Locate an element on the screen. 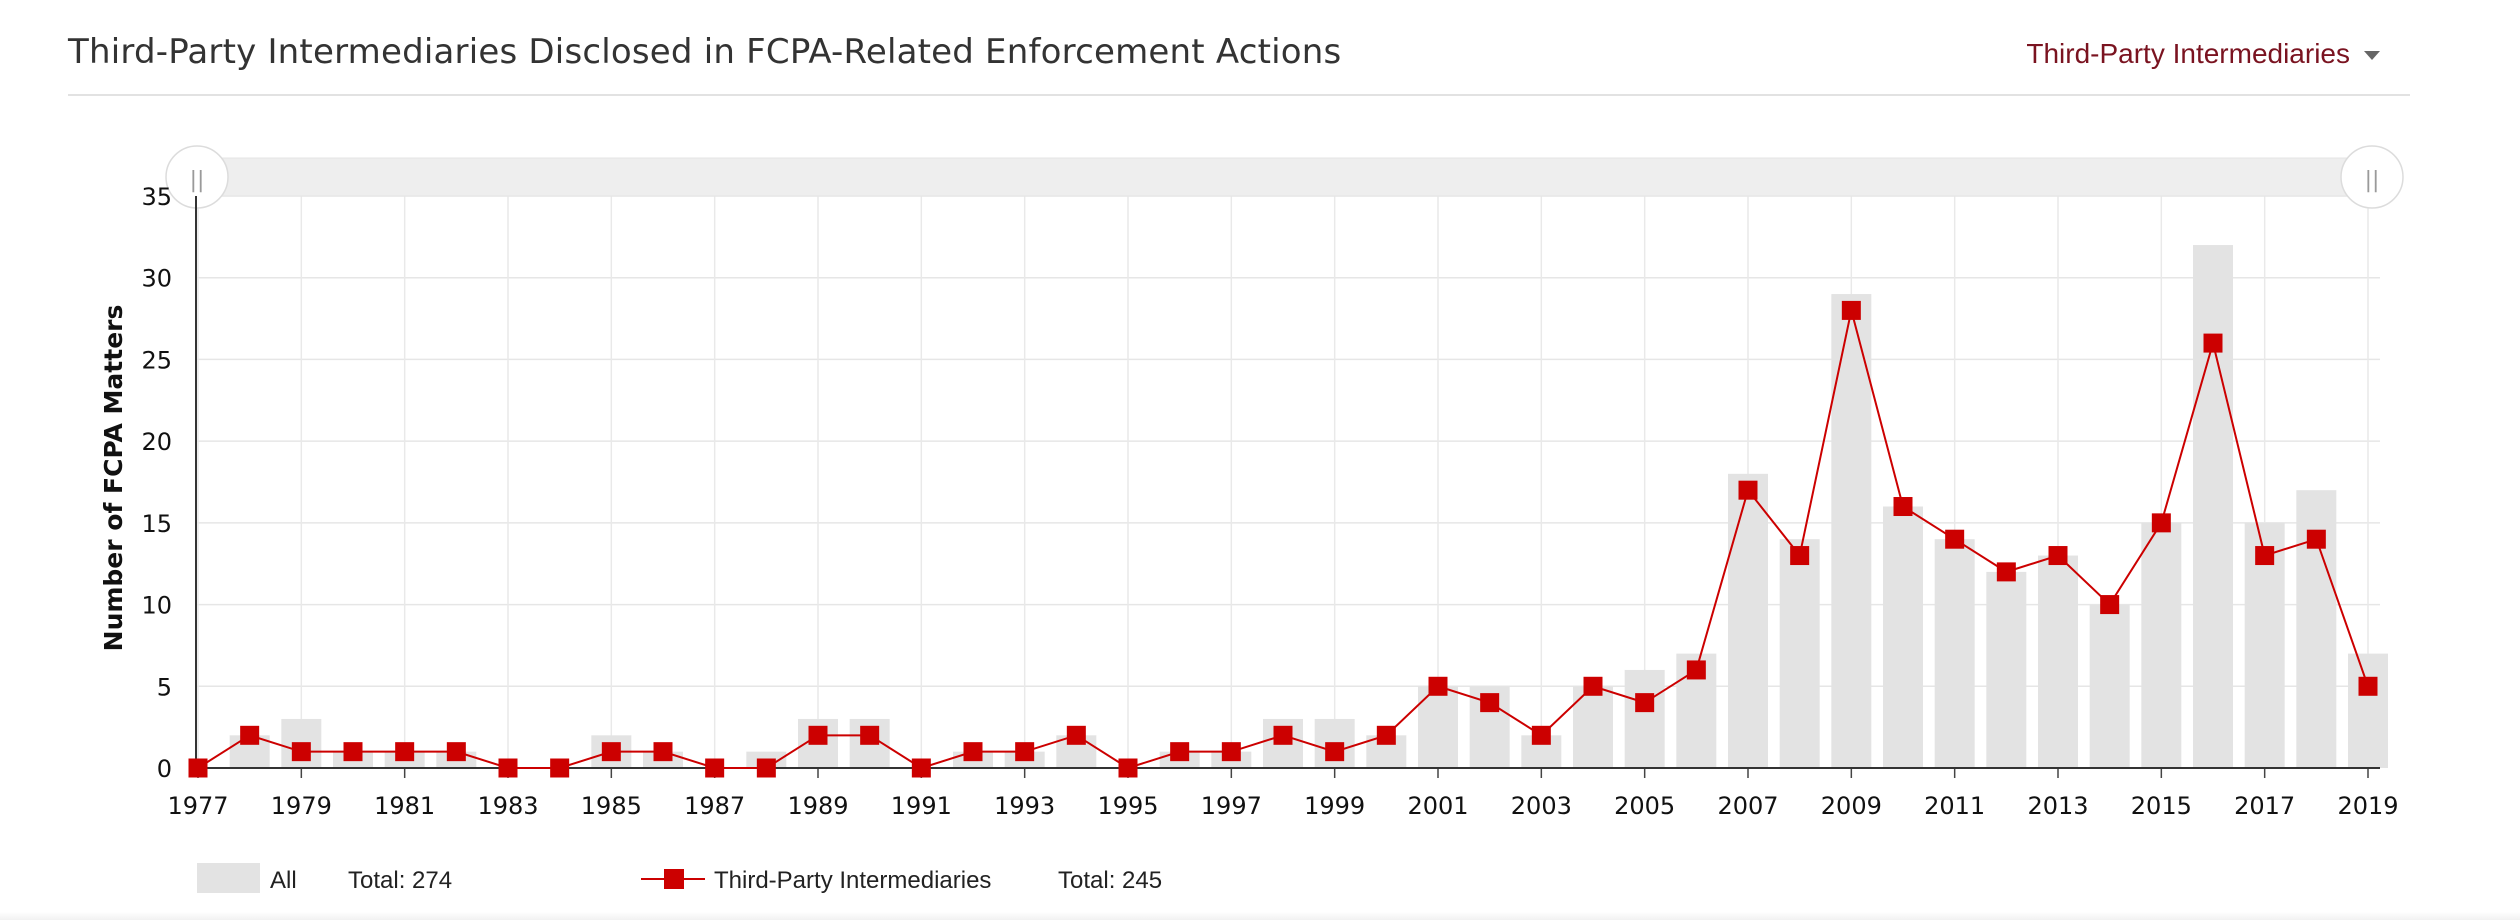 This screenshot has height=920, width=2520. legend-total-third-party: Total: 245 is located at coordinates (1110, 880).